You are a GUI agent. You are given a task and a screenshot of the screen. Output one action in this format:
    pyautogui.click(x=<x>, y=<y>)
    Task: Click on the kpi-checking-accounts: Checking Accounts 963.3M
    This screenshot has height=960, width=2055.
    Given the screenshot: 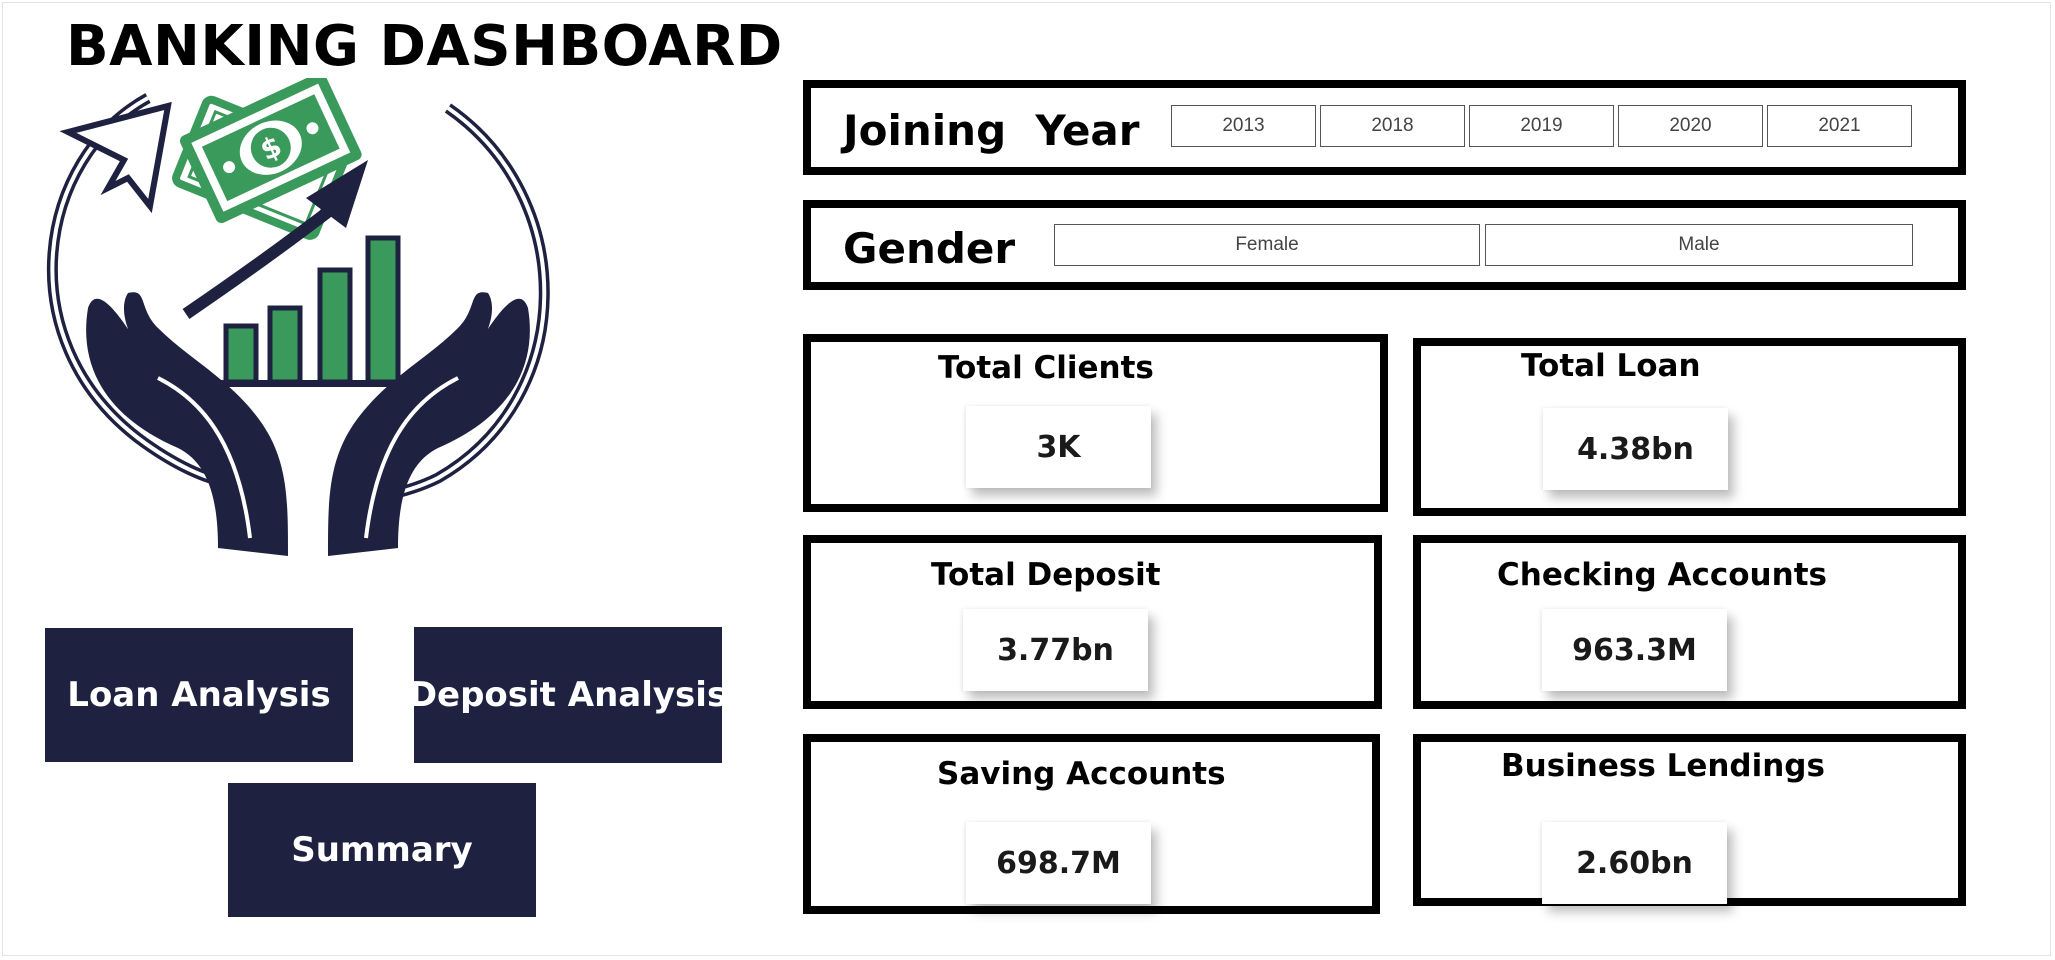 What is the action you would take?
    pyautogui.click(x=1689, y=622)
    